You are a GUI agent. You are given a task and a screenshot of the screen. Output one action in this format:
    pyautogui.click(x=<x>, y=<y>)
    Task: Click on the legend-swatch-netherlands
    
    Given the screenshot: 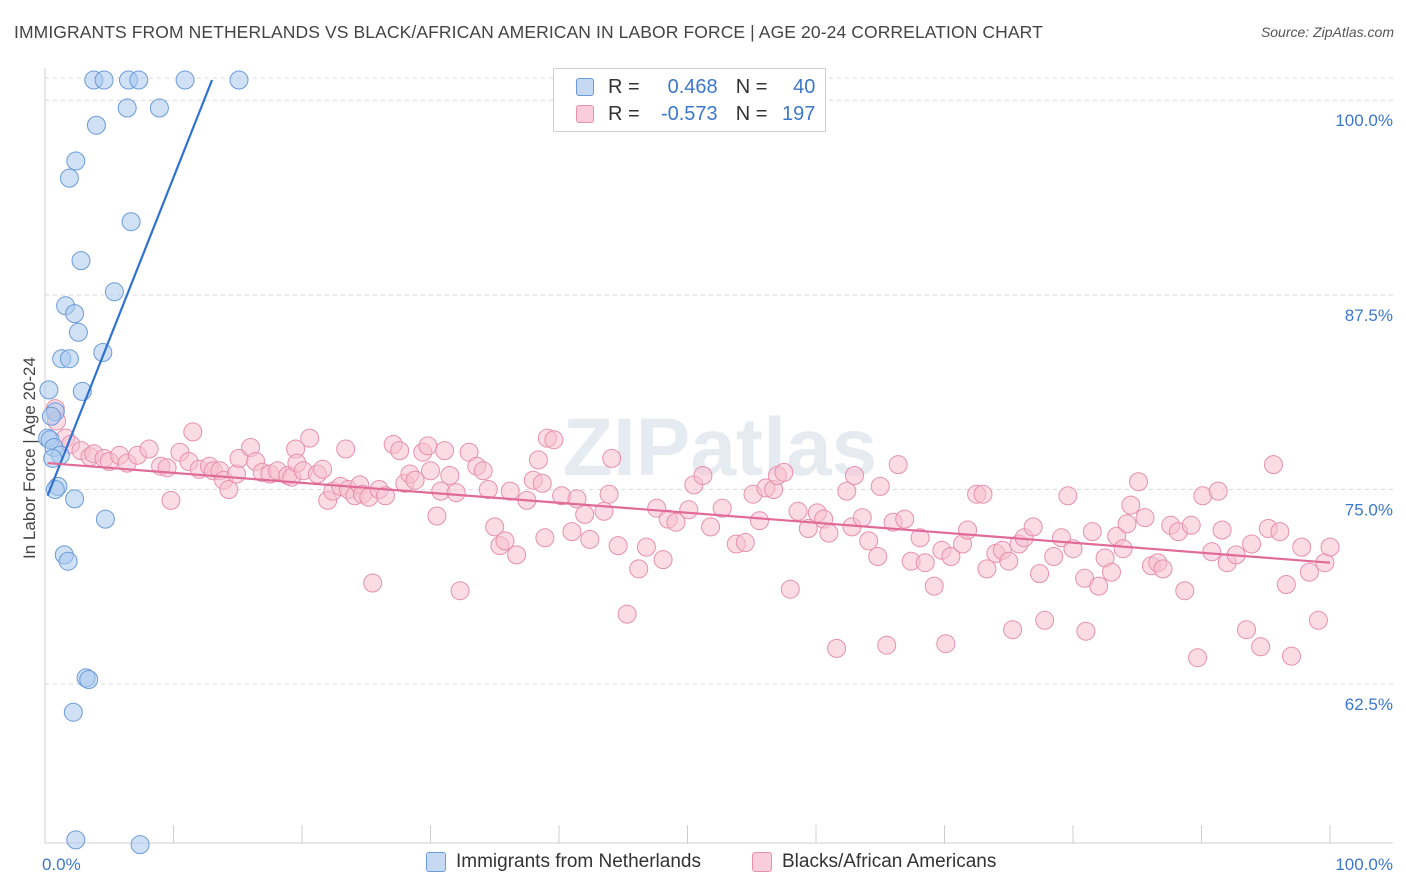 What is the action you would take?
    pyautogui.click(x=436, y=862)
    